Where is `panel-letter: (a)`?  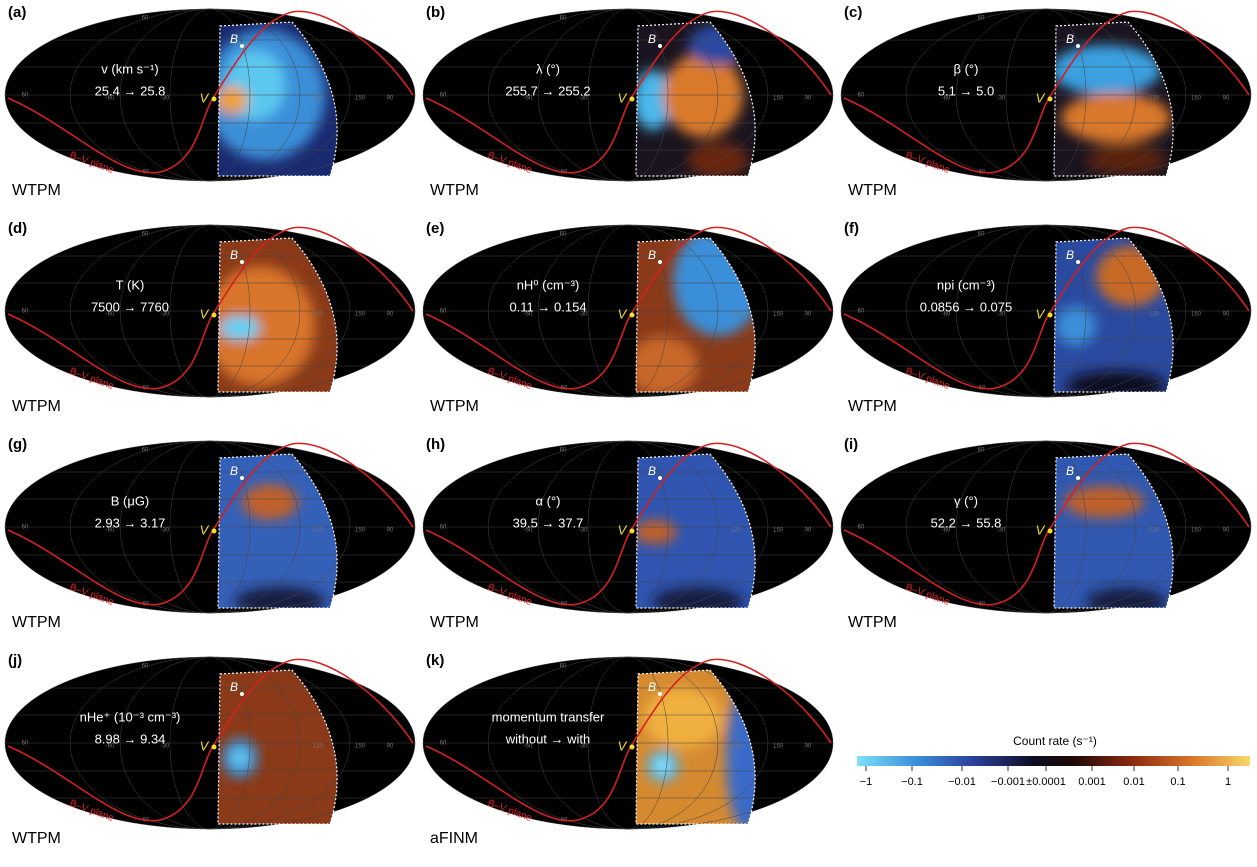 panel-letter: (a) is located at coordinates (17, 12).